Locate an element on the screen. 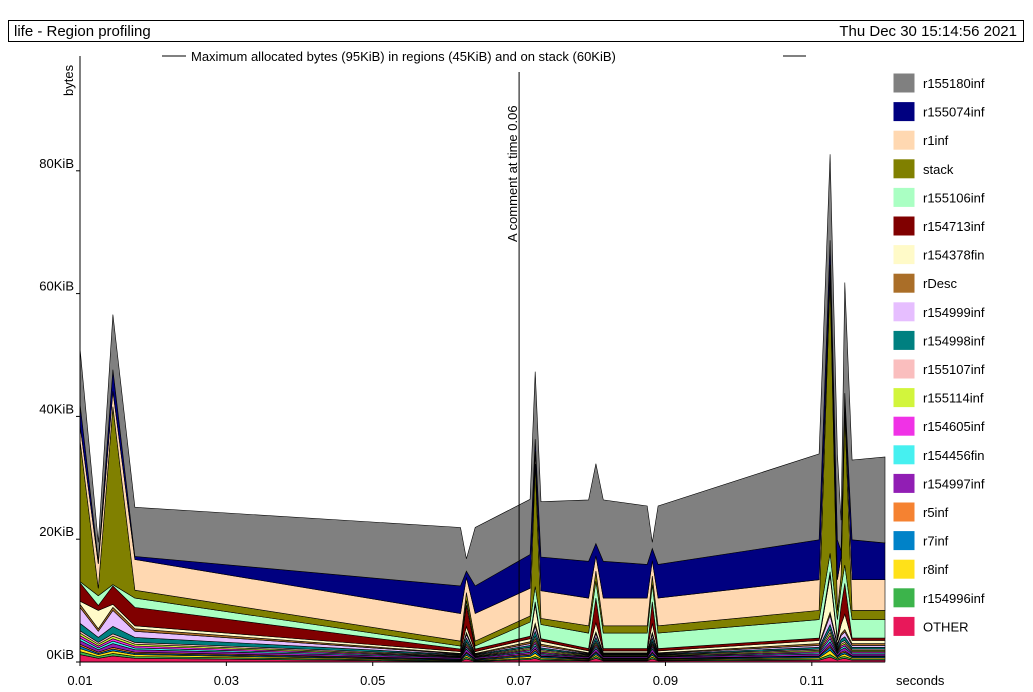  legend-swatch-r154996inf is located at coordinates (904, 598).